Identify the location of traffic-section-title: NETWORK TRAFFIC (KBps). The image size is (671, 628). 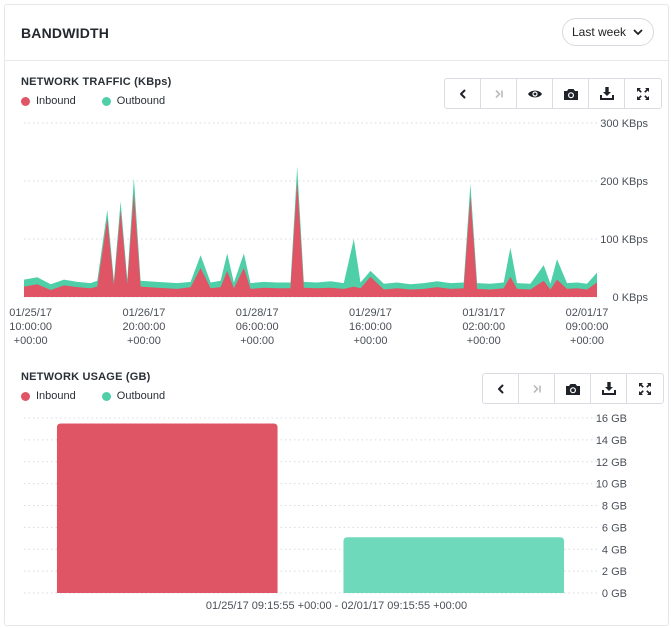
(96, 82).